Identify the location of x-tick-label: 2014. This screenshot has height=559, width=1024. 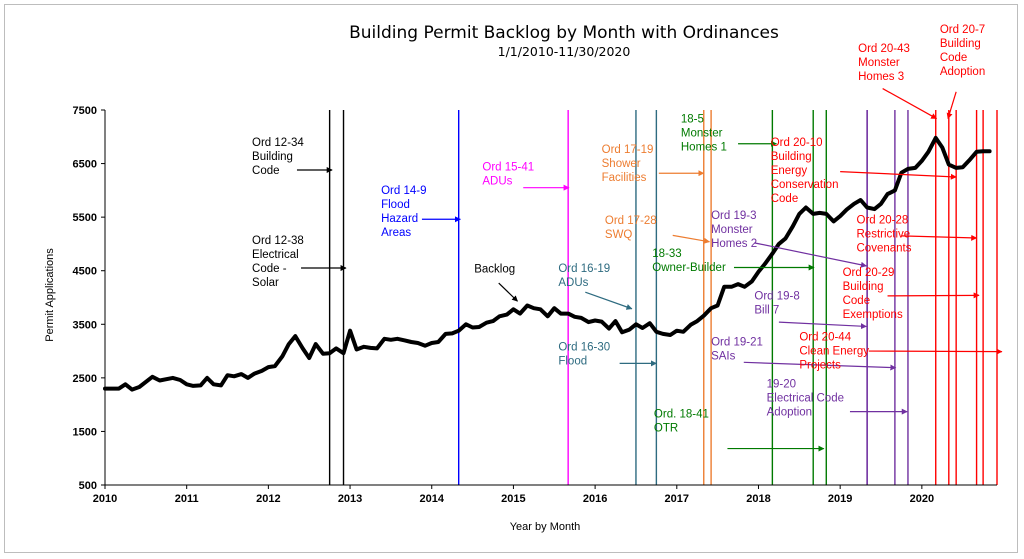
(431, 499).